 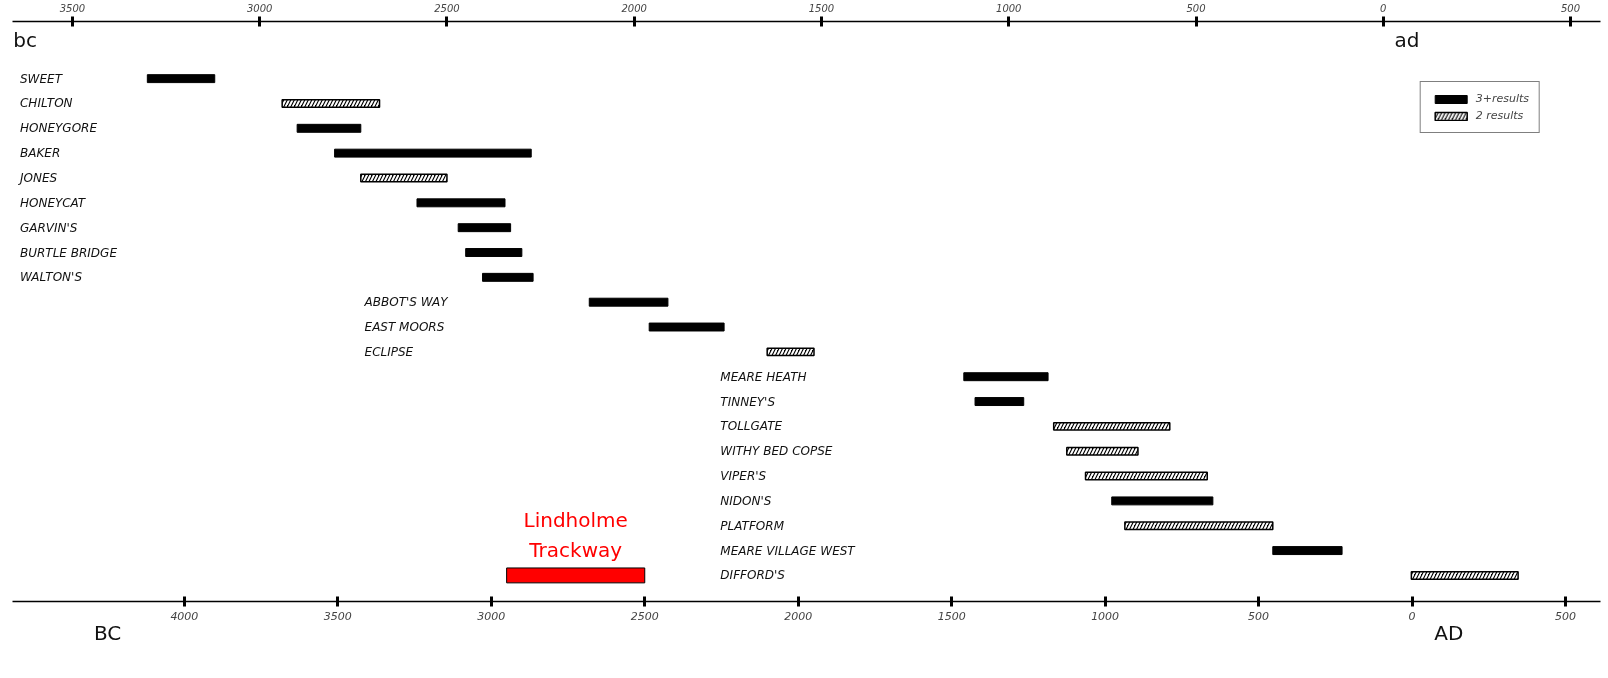 What do you see at coordinates (1407, 40) in the screenshot?
I see `text: ad` at bounding box center [1407, 40].